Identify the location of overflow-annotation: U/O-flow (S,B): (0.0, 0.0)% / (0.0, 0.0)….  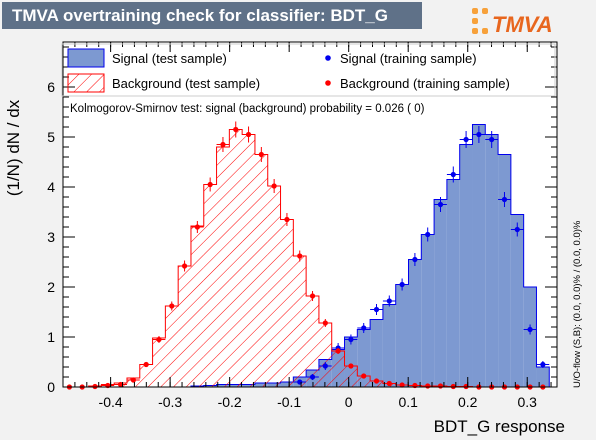
(577, 304).